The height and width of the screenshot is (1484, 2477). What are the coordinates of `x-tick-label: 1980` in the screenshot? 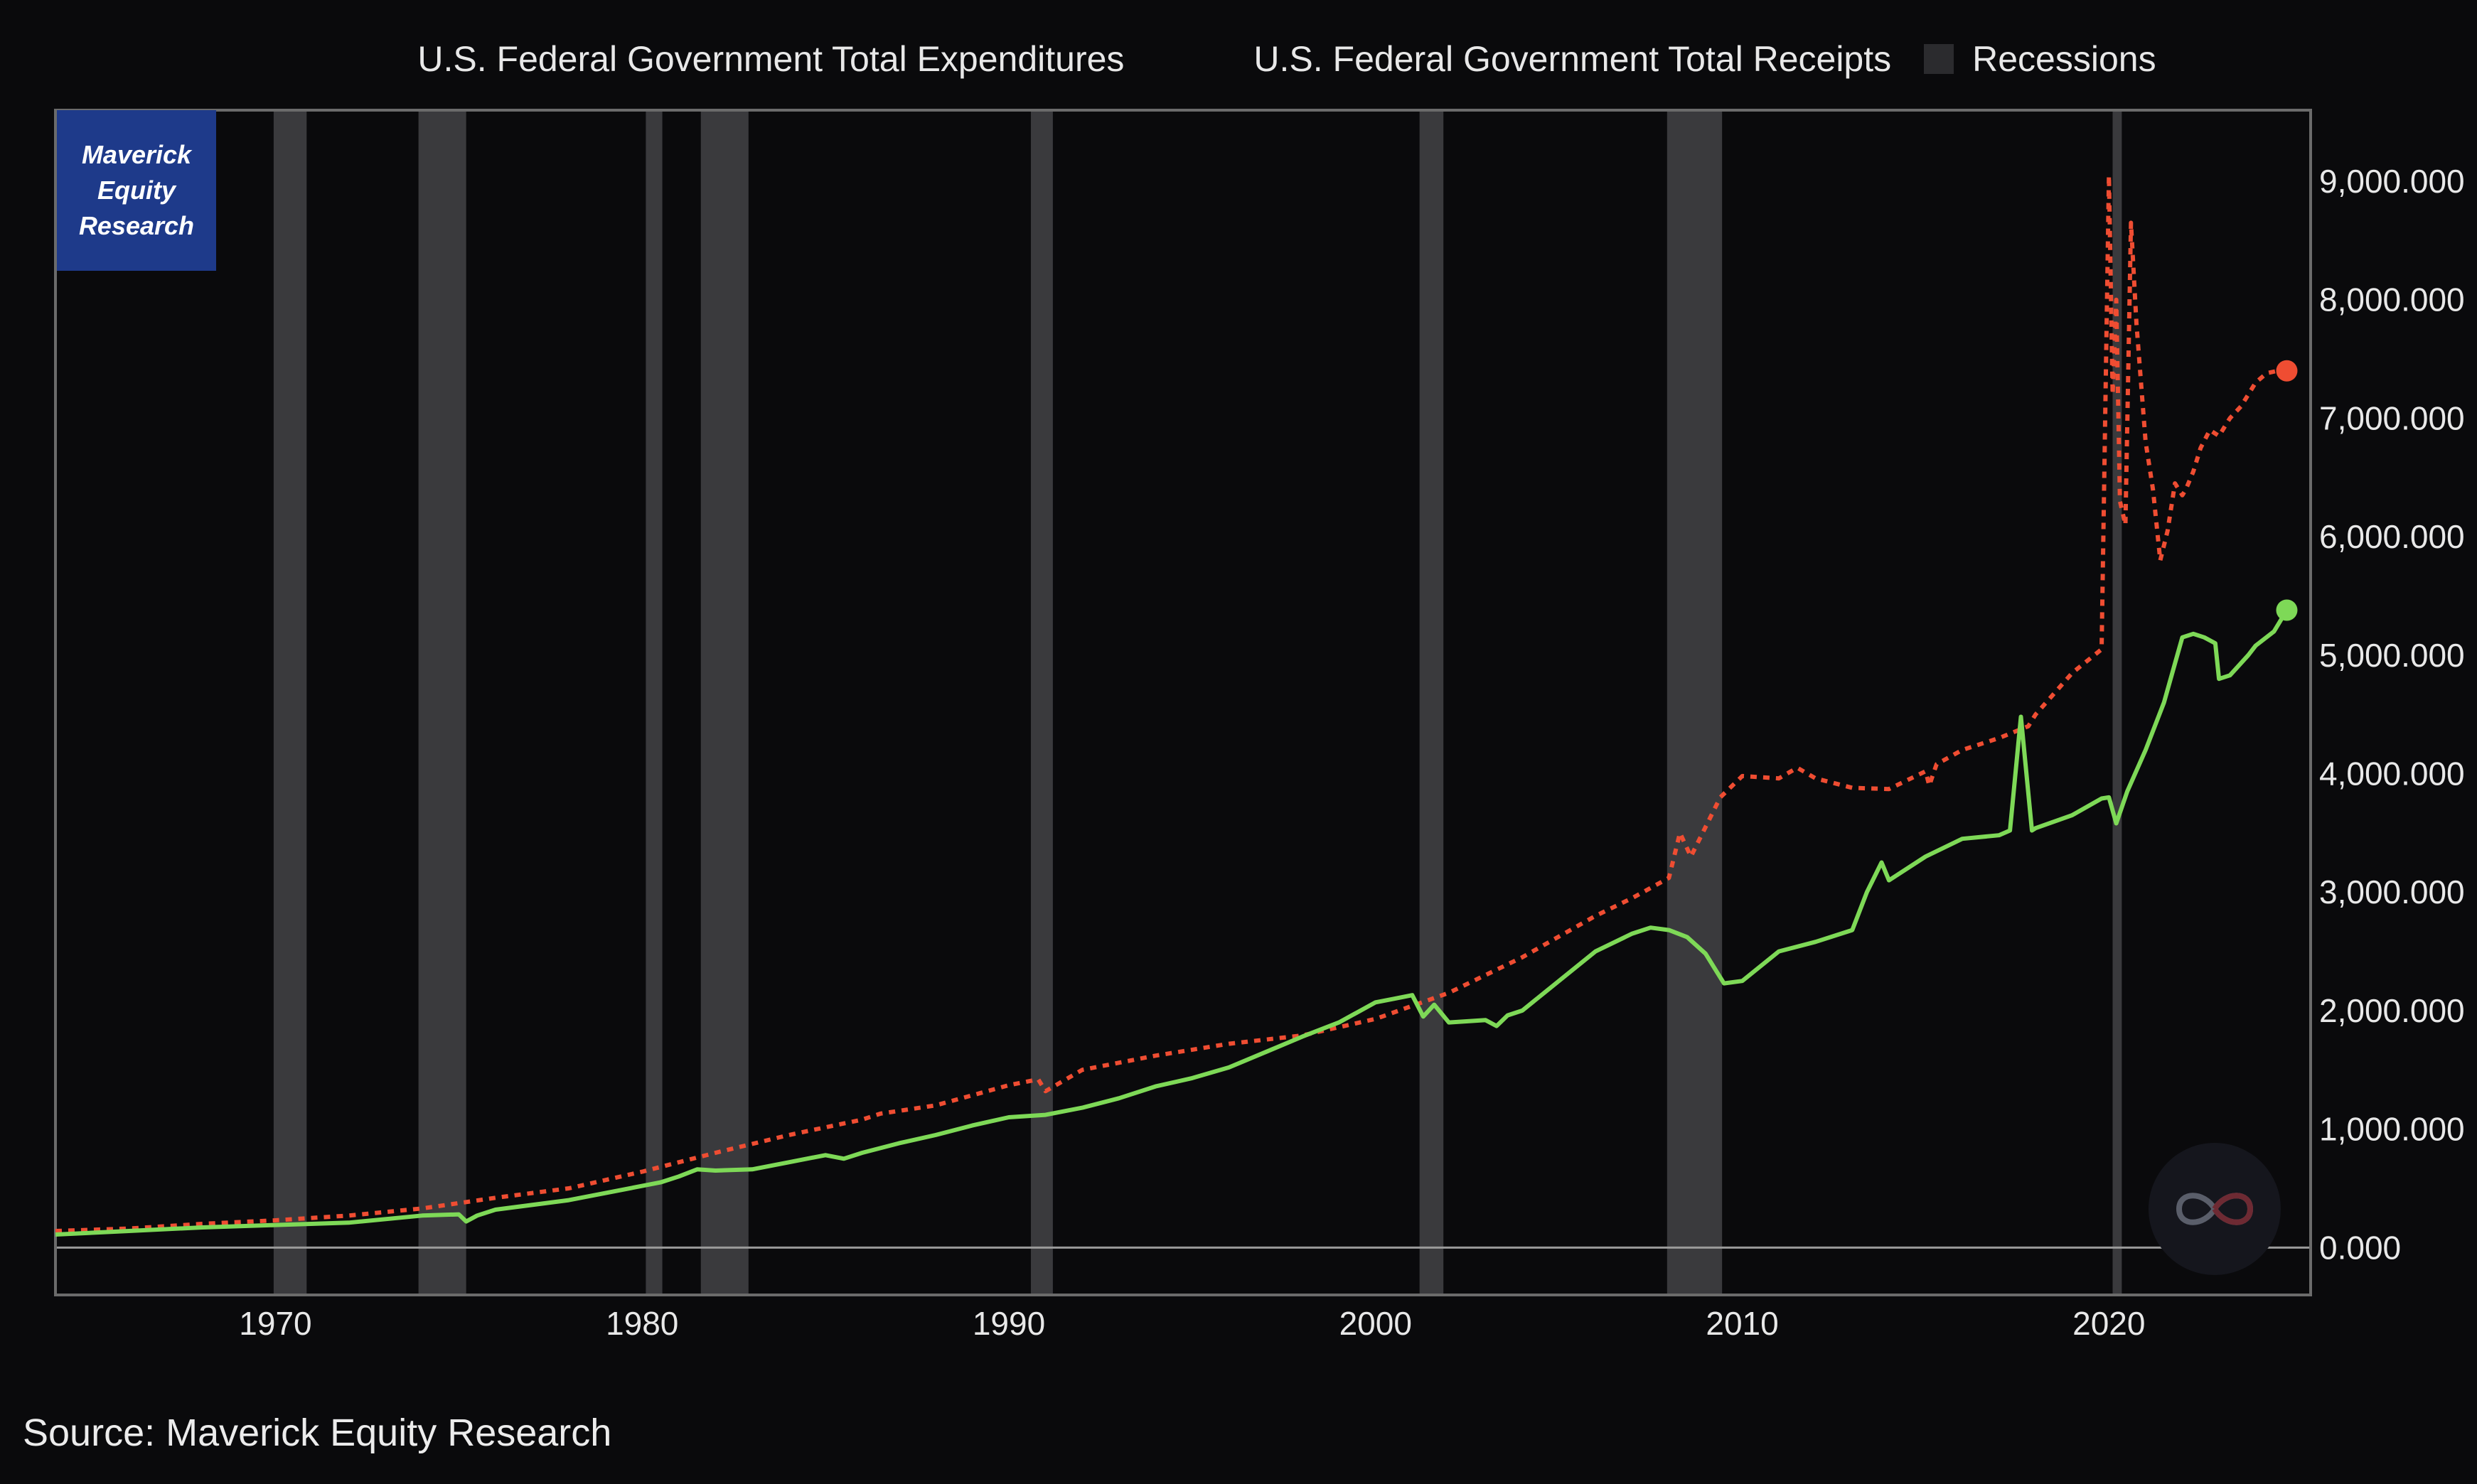 It's located at (642, 1323).